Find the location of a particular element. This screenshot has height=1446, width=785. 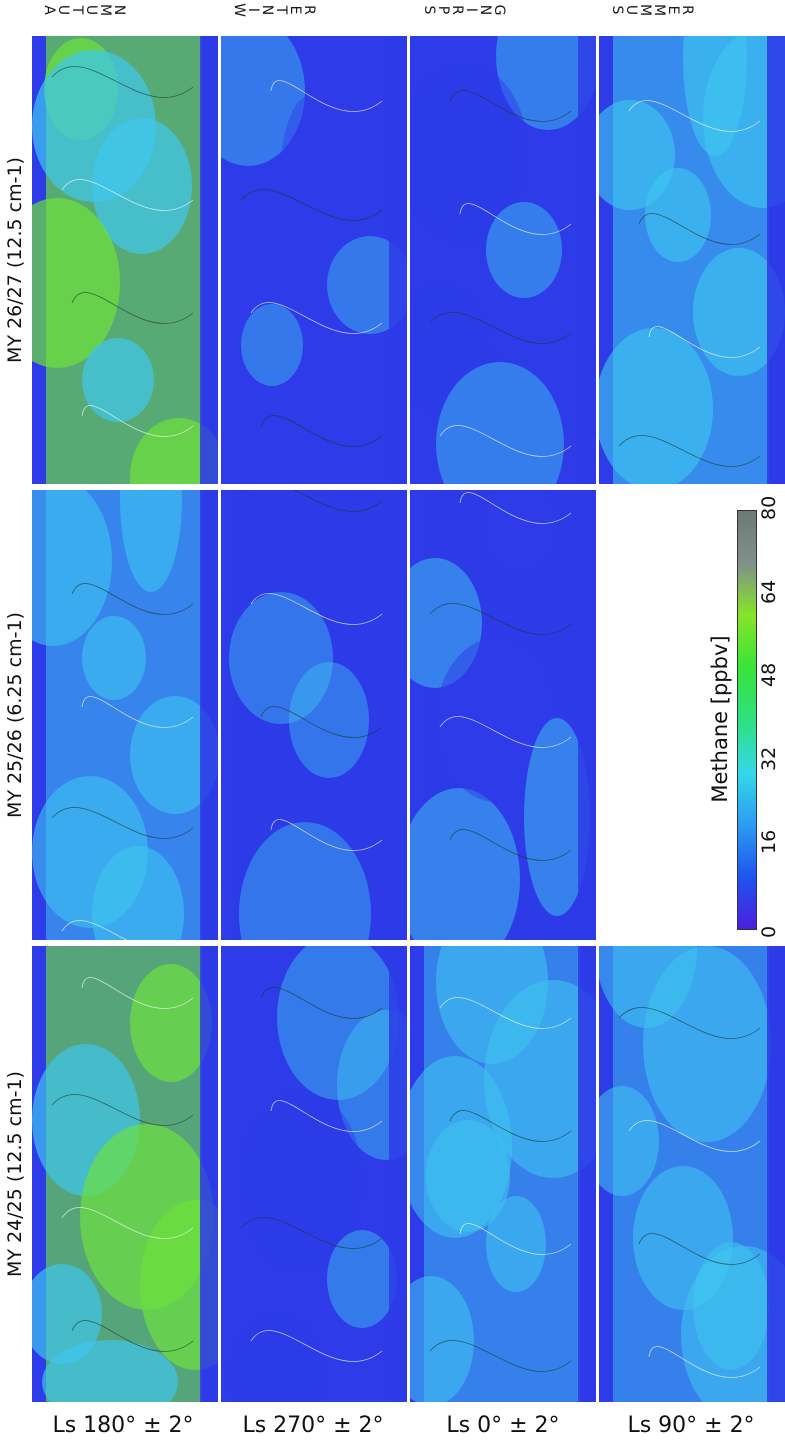

row-label-my-25-26: MY 25/26 (6.25 cm-1) is located at coordinates (15, 715).